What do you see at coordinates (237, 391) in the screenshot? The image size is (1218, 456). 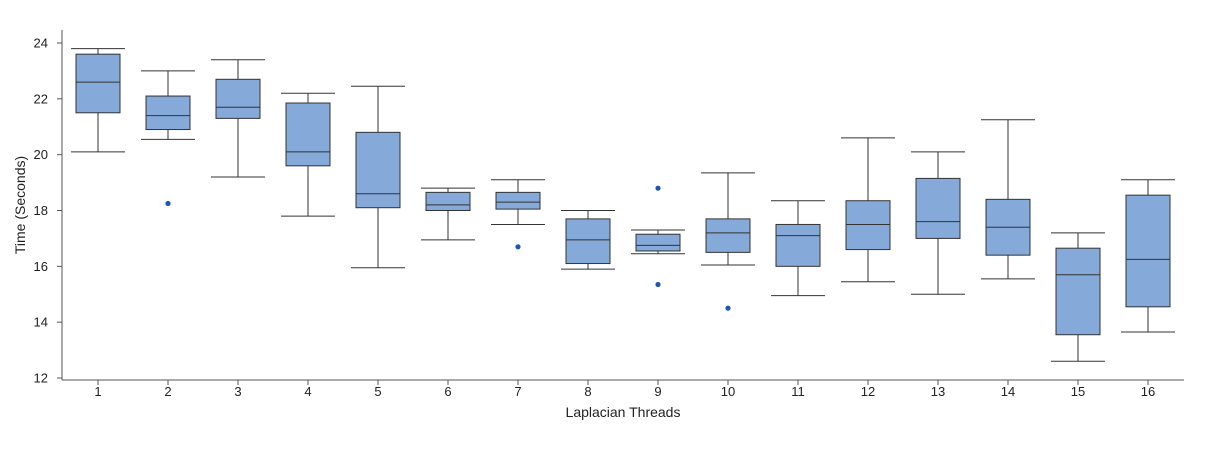 I see `x-tick-label: 3` at bounding box center [237, 391].